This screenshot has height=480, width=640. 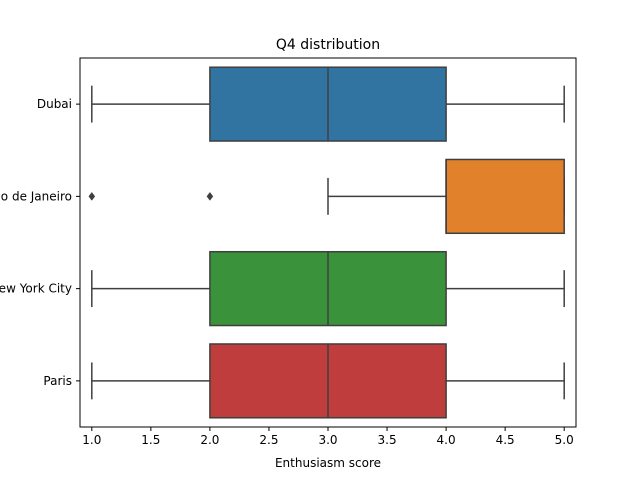 What do you see at coordinates (54, 104) in the screenshot?
I see `y-tick-label-dubai: Dubai` at bounding box center [54, 104].